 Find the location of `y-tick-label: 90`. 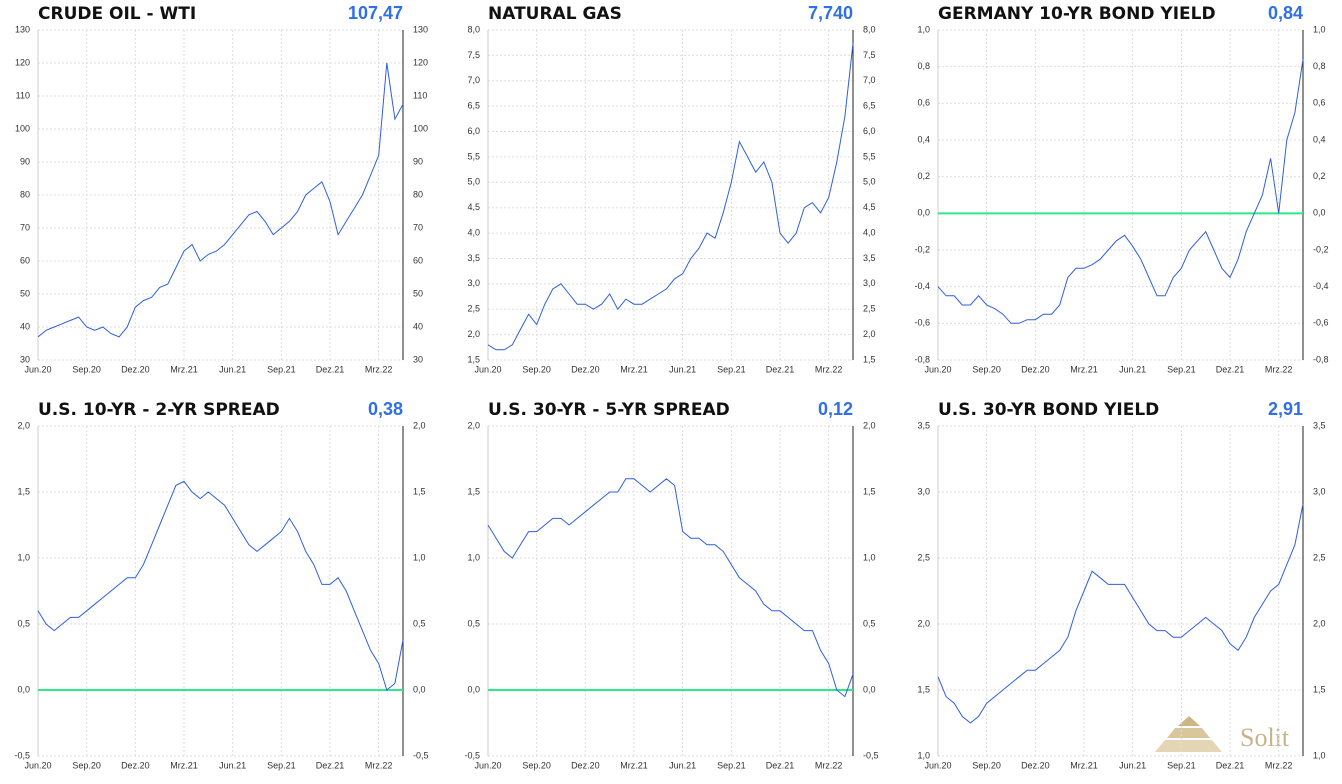

y-tick-label: 90 is located at coordinates (25, 161).